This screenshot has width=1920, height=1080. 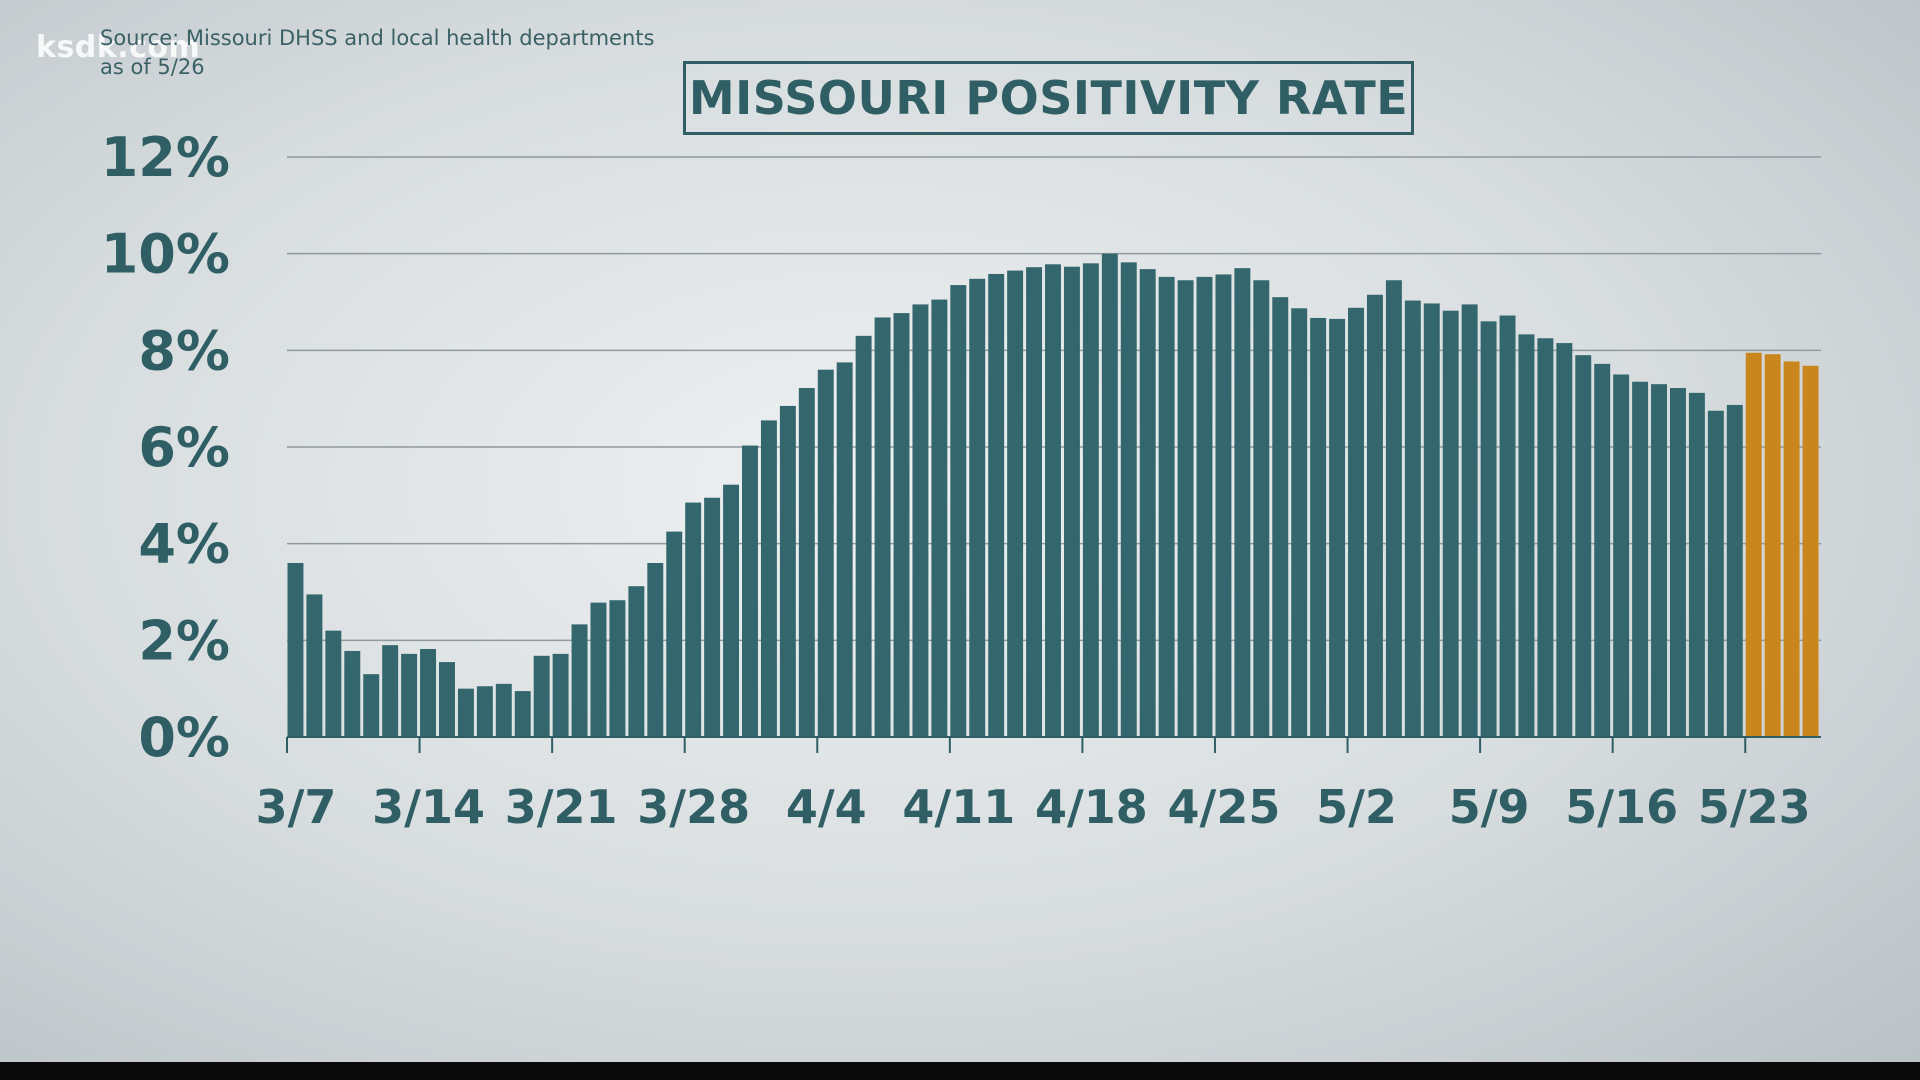 I want to click on x-tick-label: 5/16, so click(x=1621, y=807).